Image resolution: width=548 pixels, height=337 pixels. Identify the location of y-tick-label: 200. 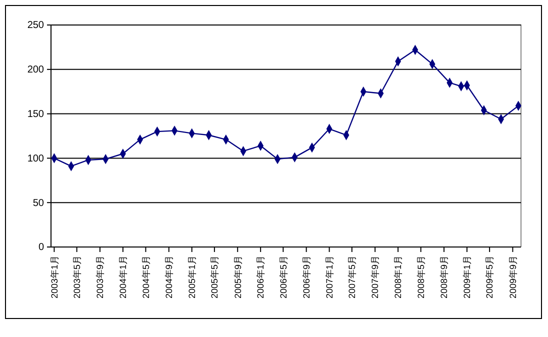
(35, 70).